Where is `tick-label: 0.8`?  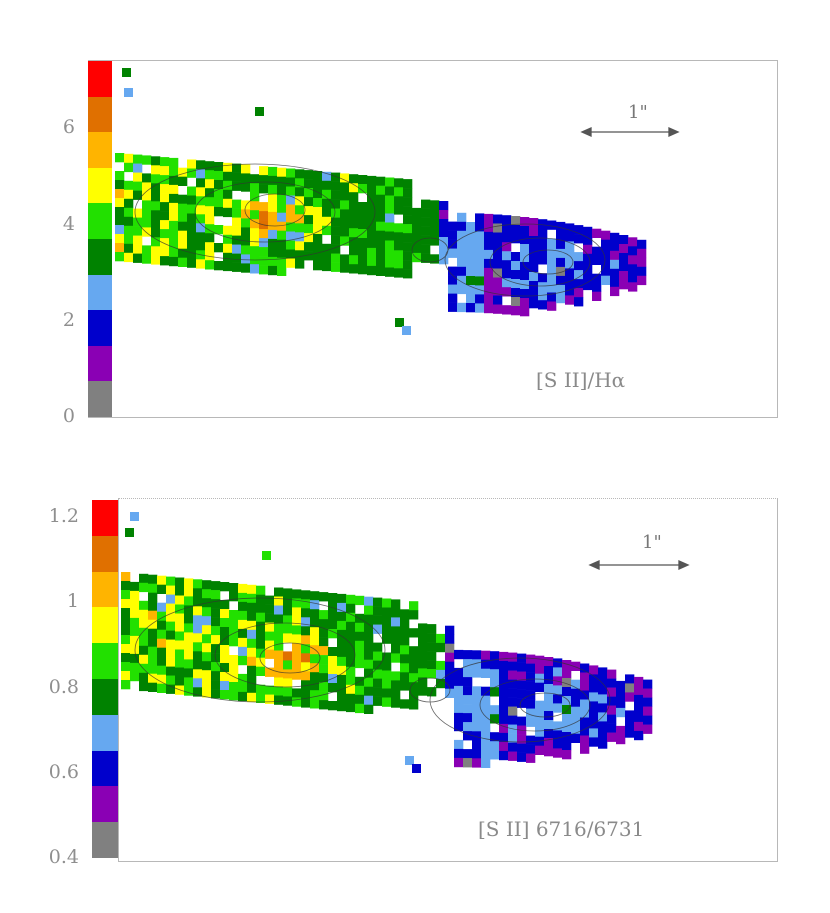 tick-label: 0.8 is located at coordinates (63, 686).